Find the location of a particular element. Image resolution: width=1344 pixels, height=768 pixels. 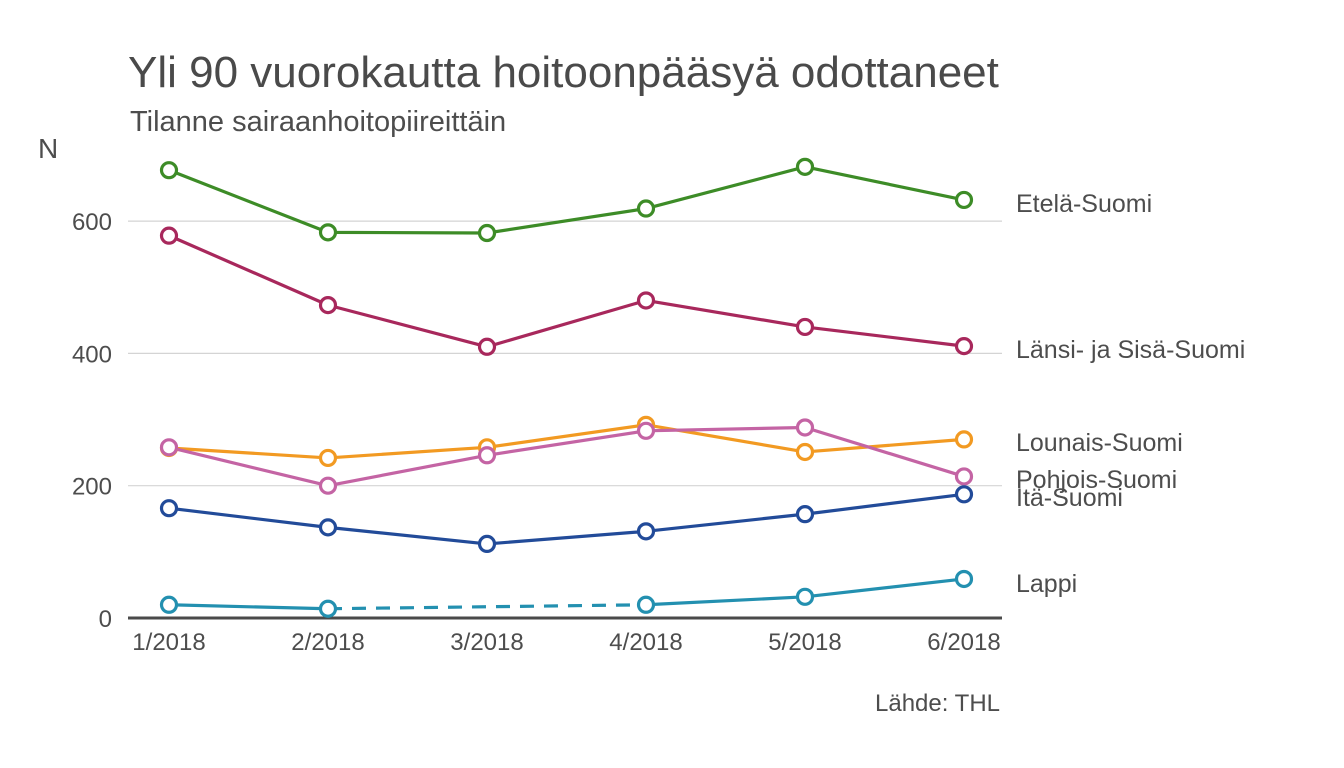

y-tick-label: 200 is located at coordinates (92, 487).